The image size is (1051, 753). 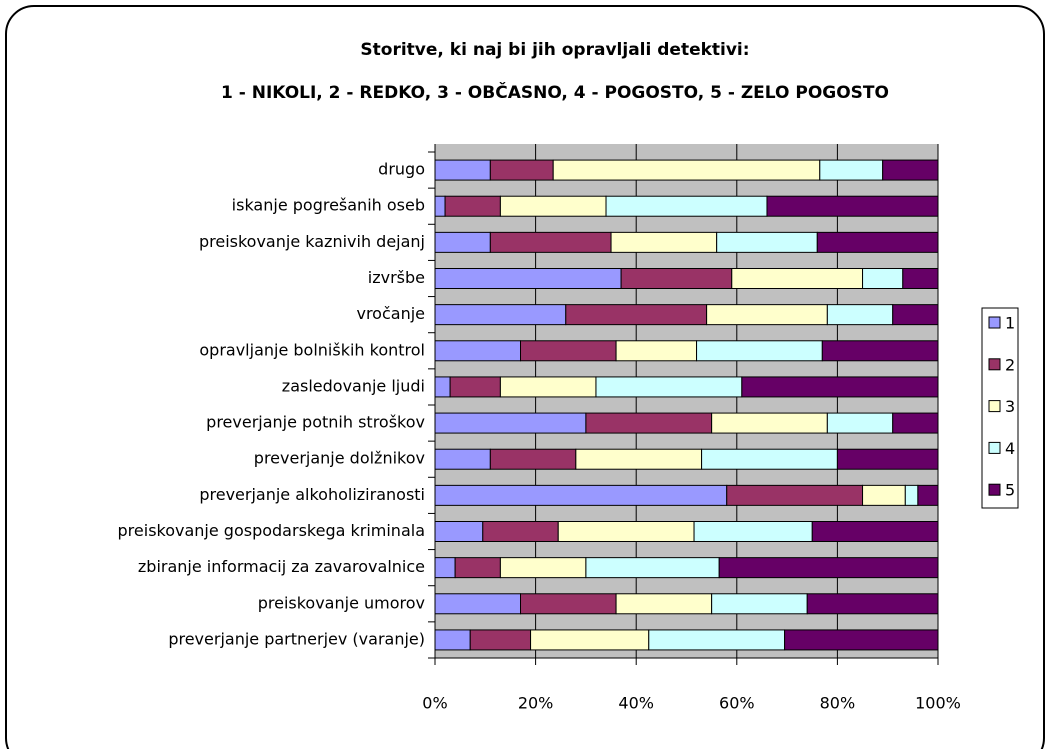 What do you see at coordinates (1010, 406) in the screenshot?
I see `legend-label: 3` at bounding box center [1010, 406].